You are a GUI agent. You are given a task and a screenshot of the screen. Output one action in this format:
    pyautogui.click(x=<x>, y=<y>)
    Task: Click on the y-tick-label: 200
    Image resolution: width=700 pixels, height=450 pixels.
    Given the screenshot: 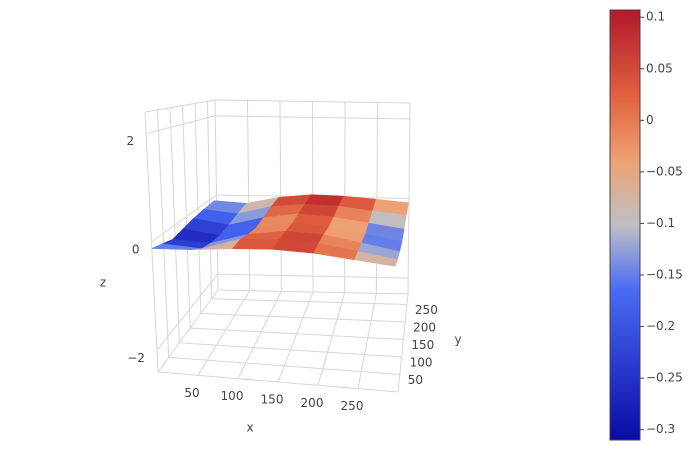 What is the action you would take?
    pyautogui.click(x=424, y=328)
    